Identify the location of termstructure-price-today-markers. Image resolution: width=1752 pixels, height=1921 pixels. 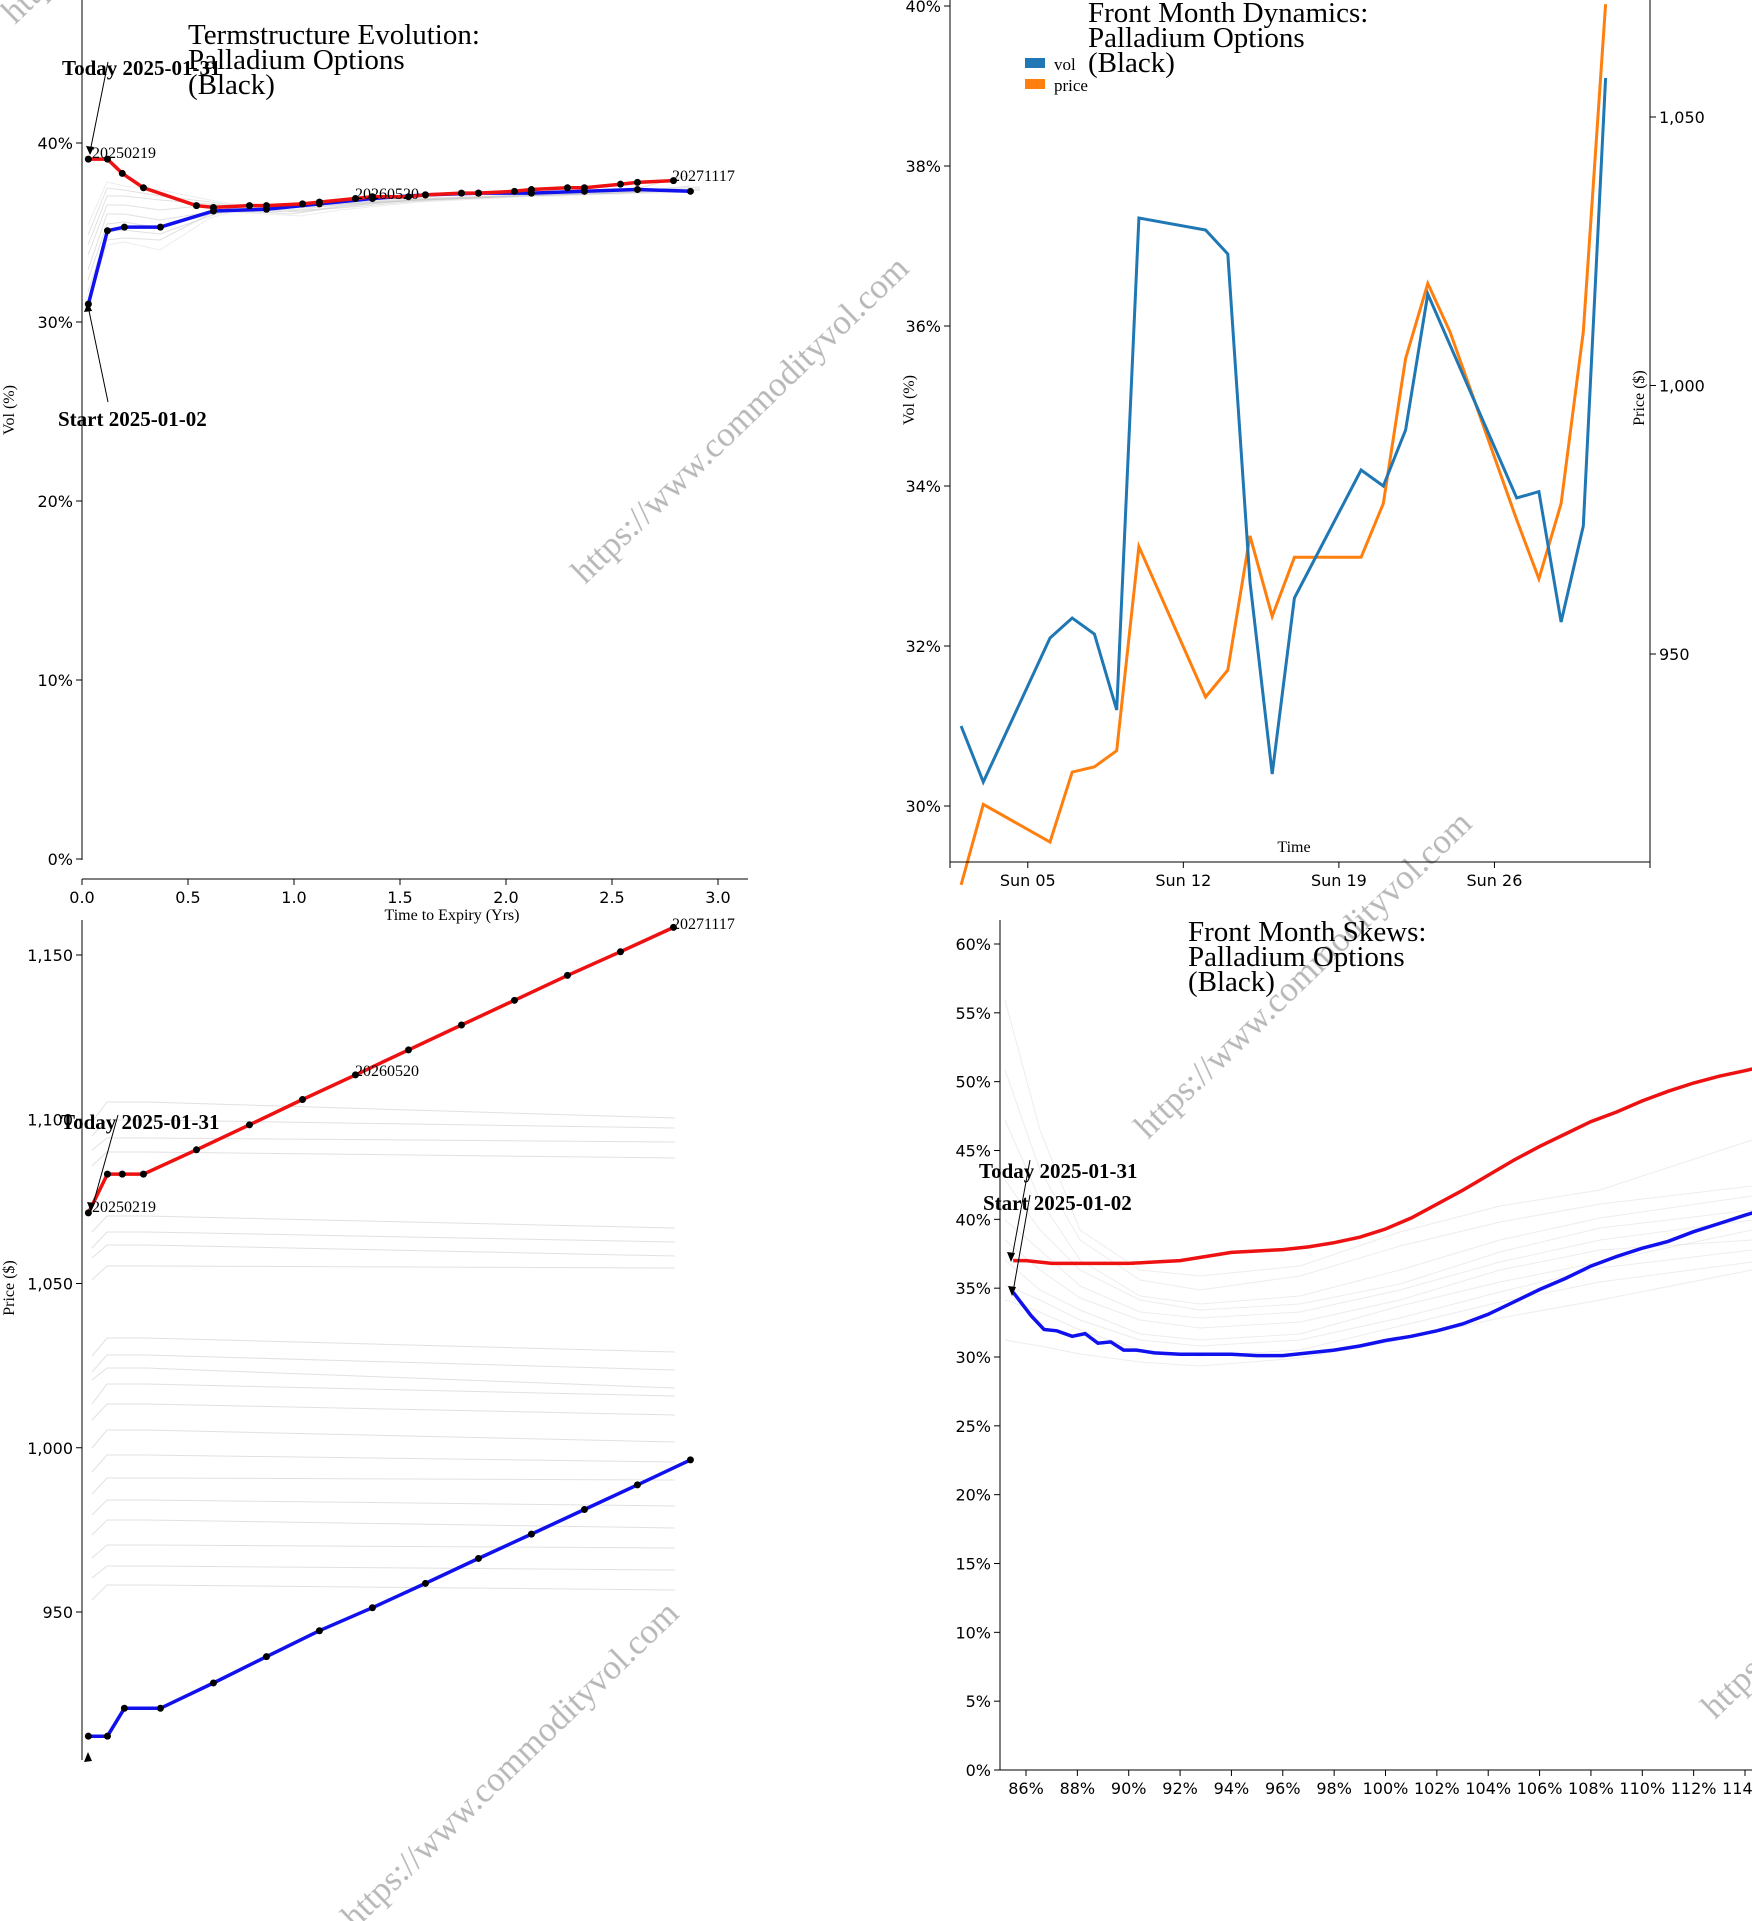
(380, 1070).